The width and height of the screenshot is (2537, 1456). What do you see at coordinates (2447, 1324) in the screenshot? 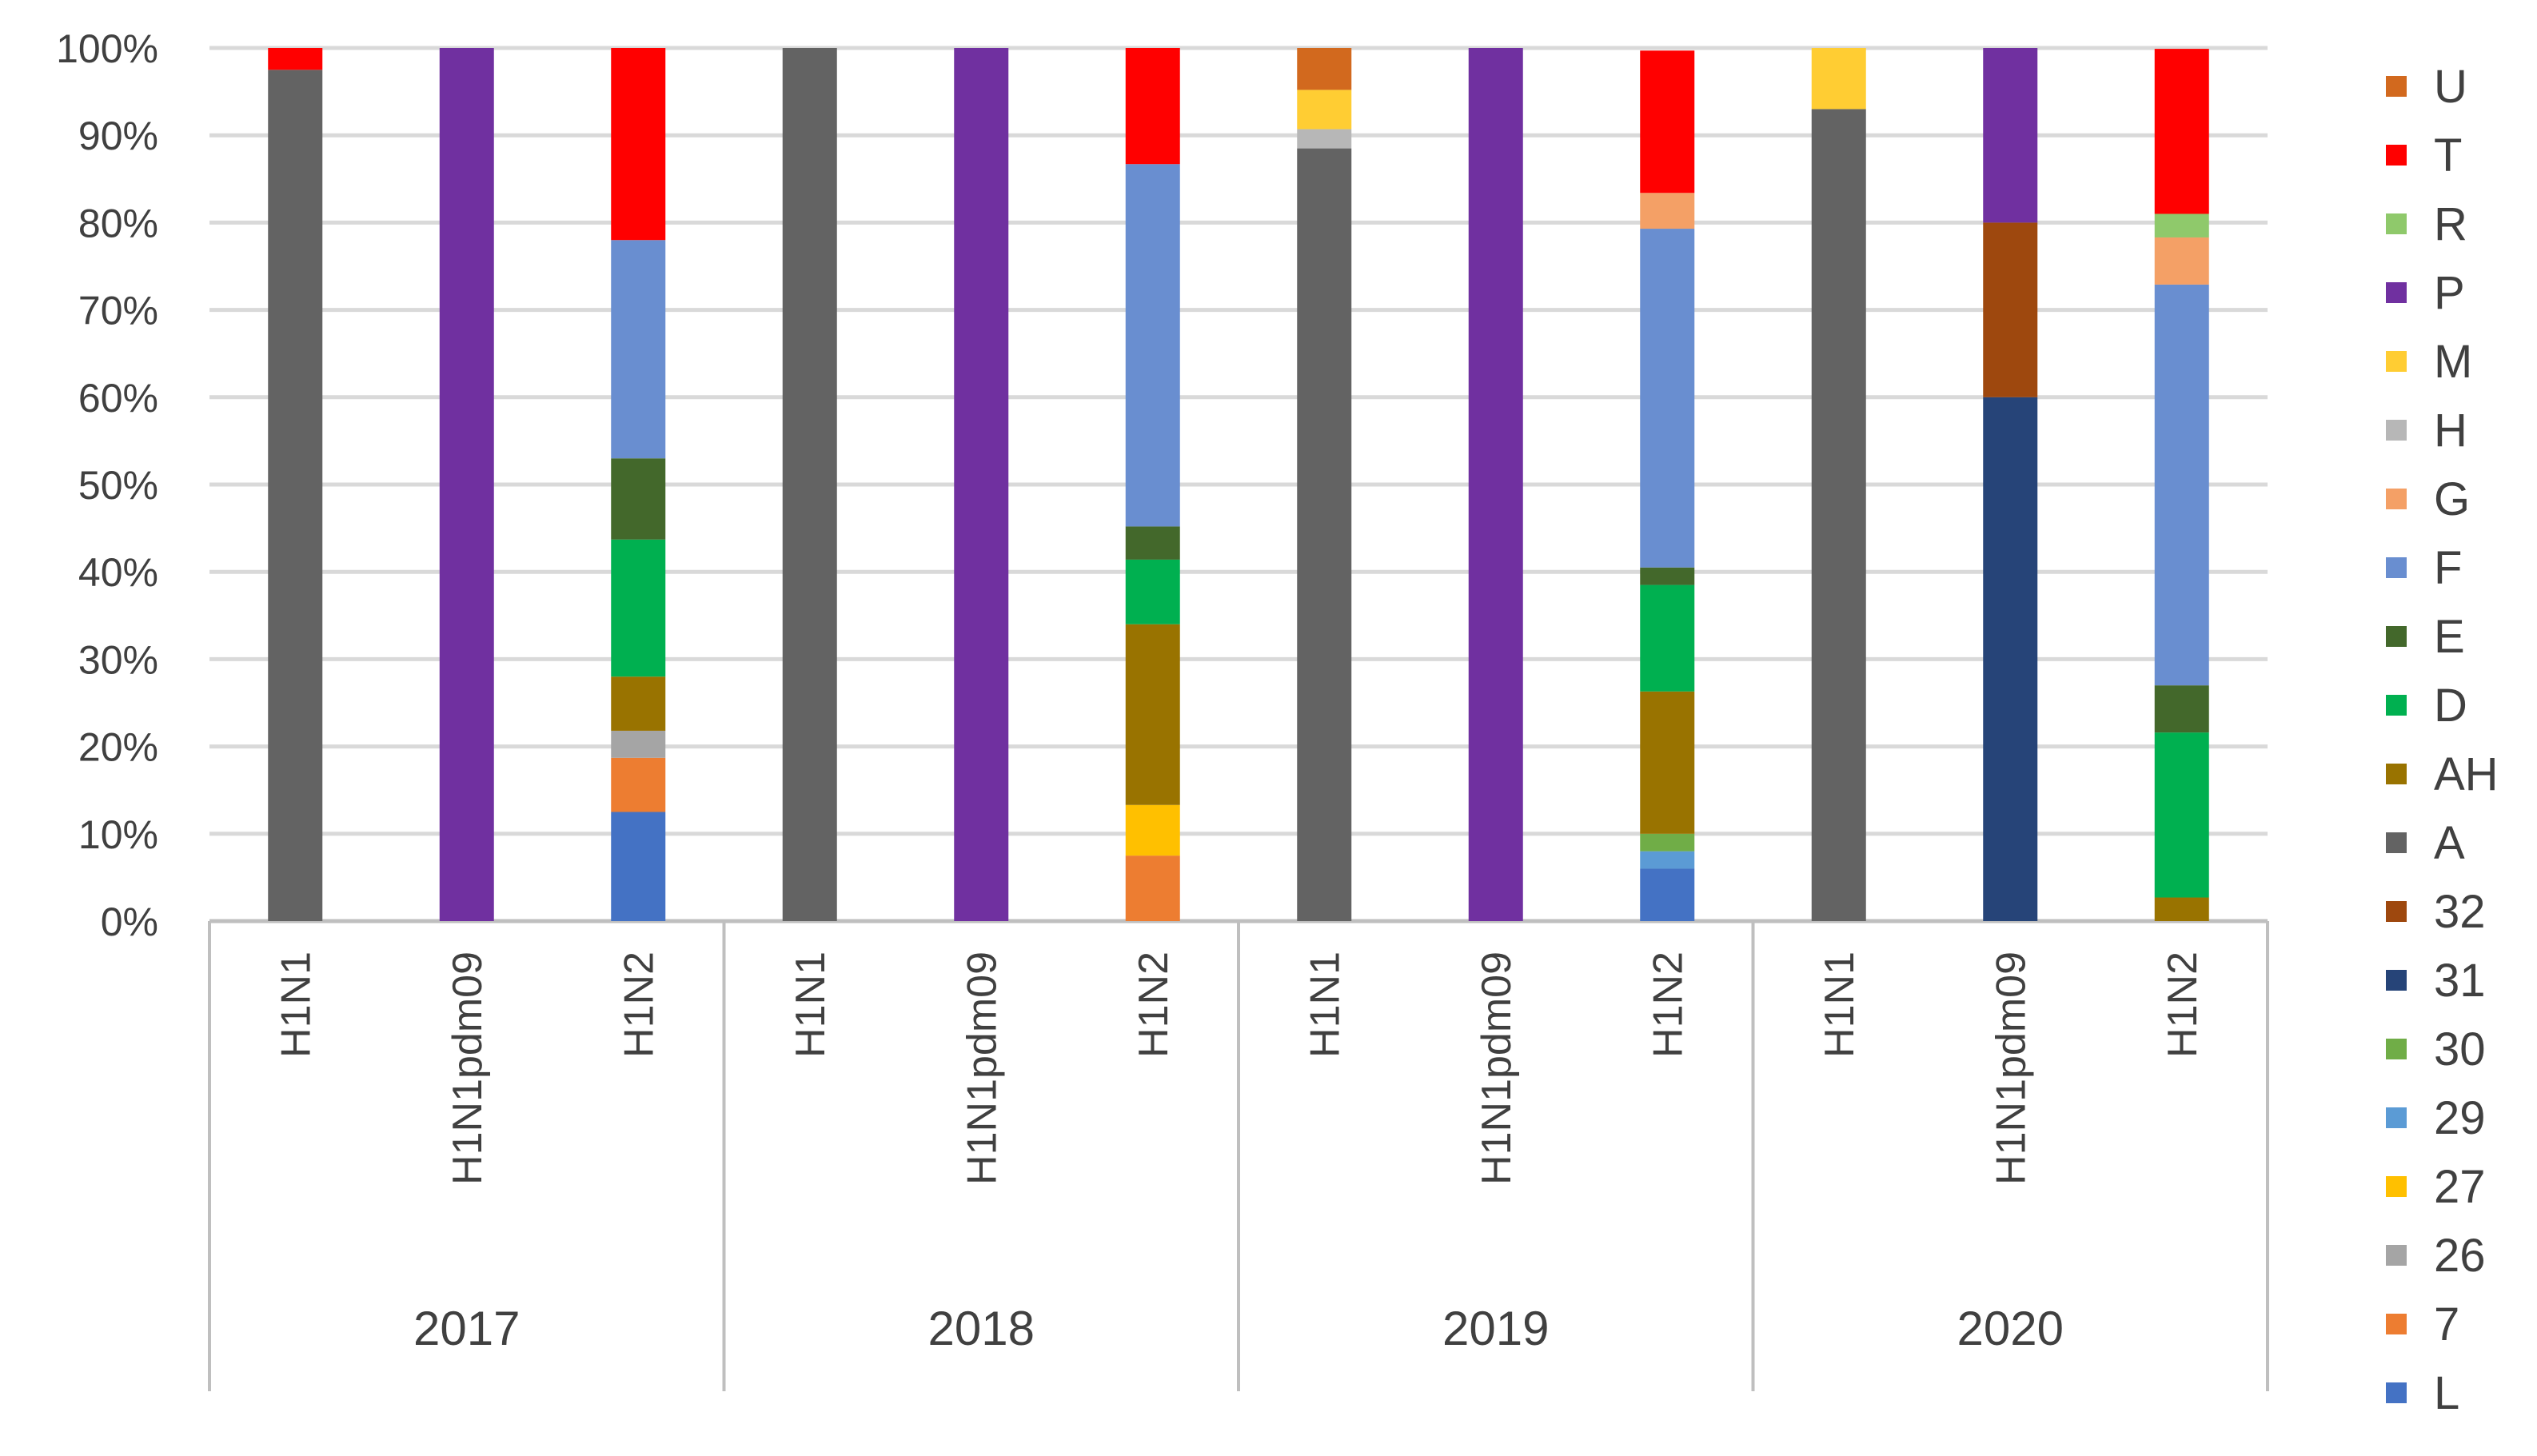
I see `legend-label: 7` at bounding box center [2447, 1324].